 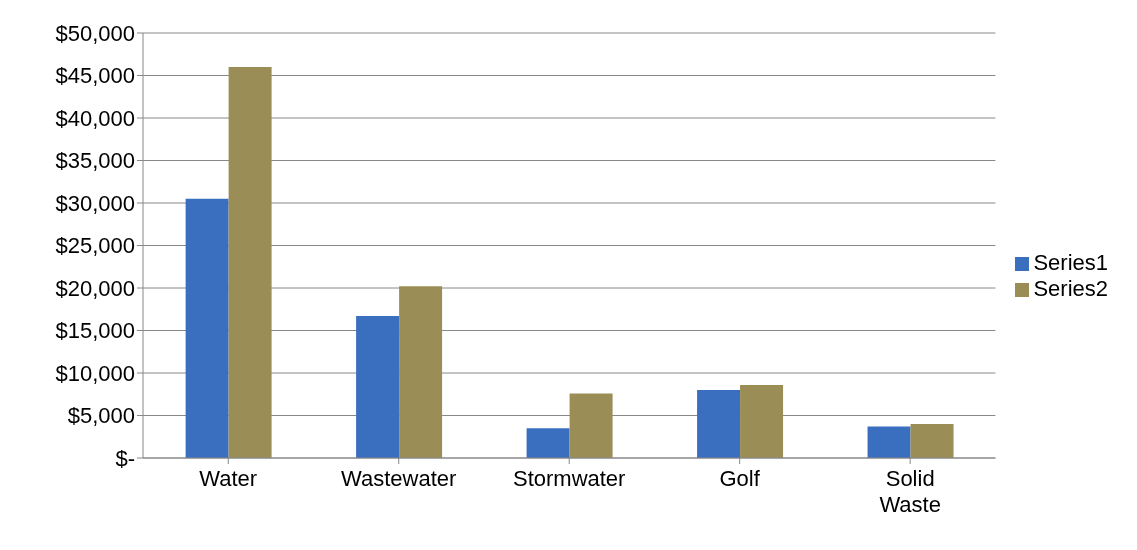 What do you see at coordinates (1070, 288) in the screenshot?
I see `legend-label: Series2` at bounding box center [1070, 288].